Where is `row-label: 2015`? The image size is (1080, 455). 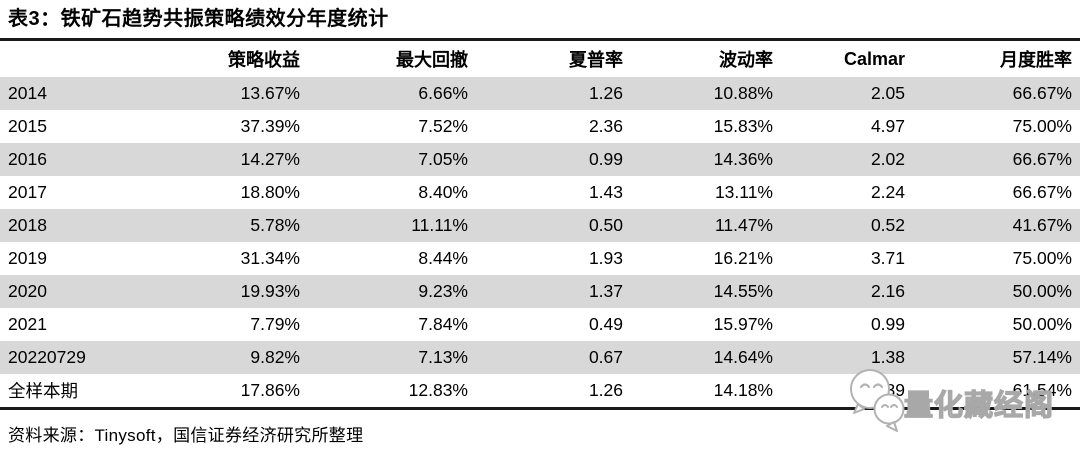 row-label: 2015 is located at coordinates (27, 126).